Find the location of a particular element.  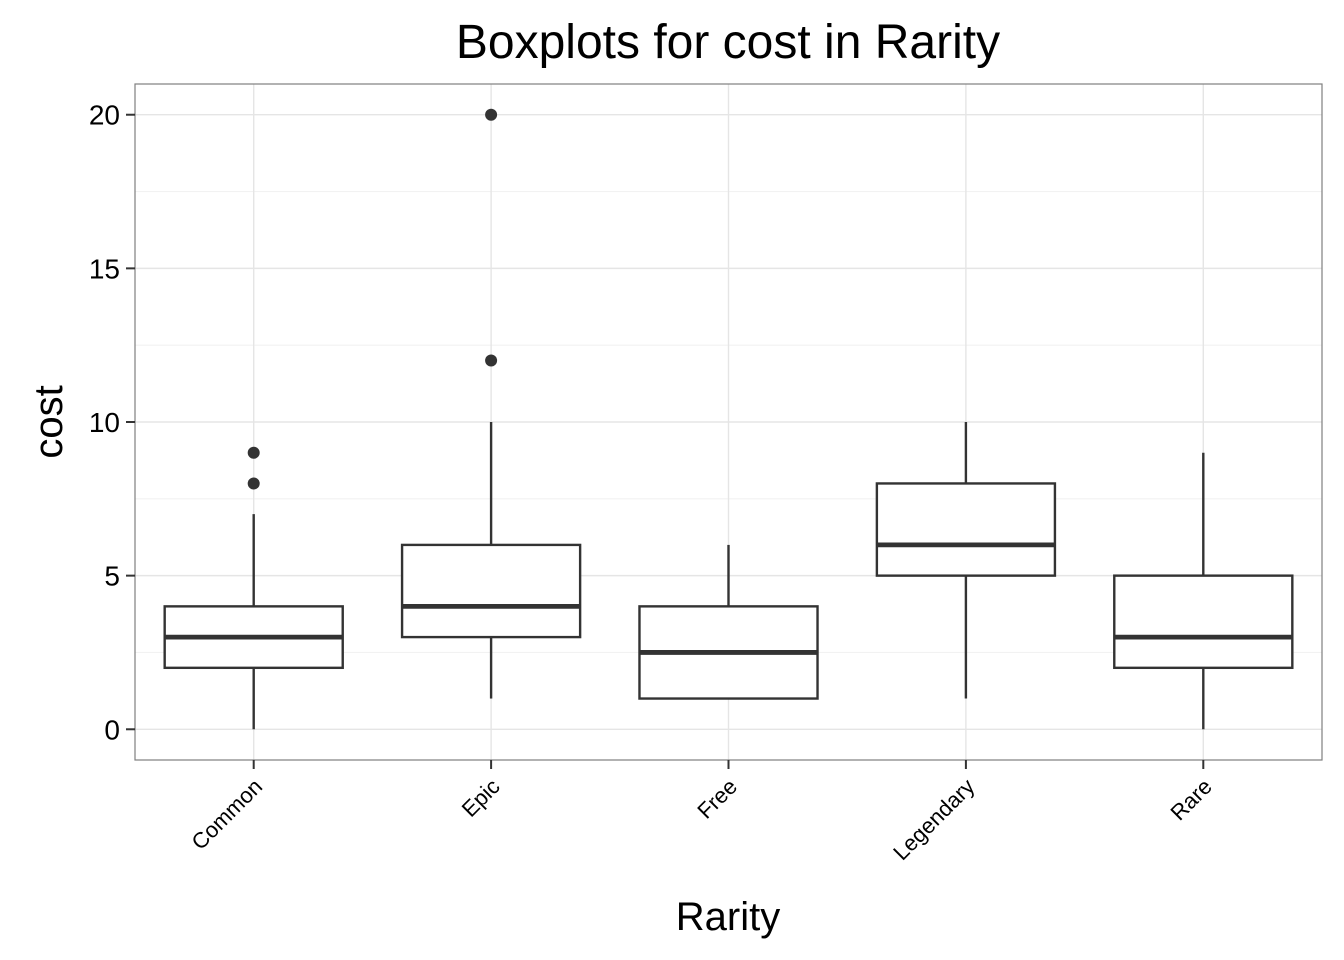

y-tick-label: 0 is located at coordinates (112, 729).